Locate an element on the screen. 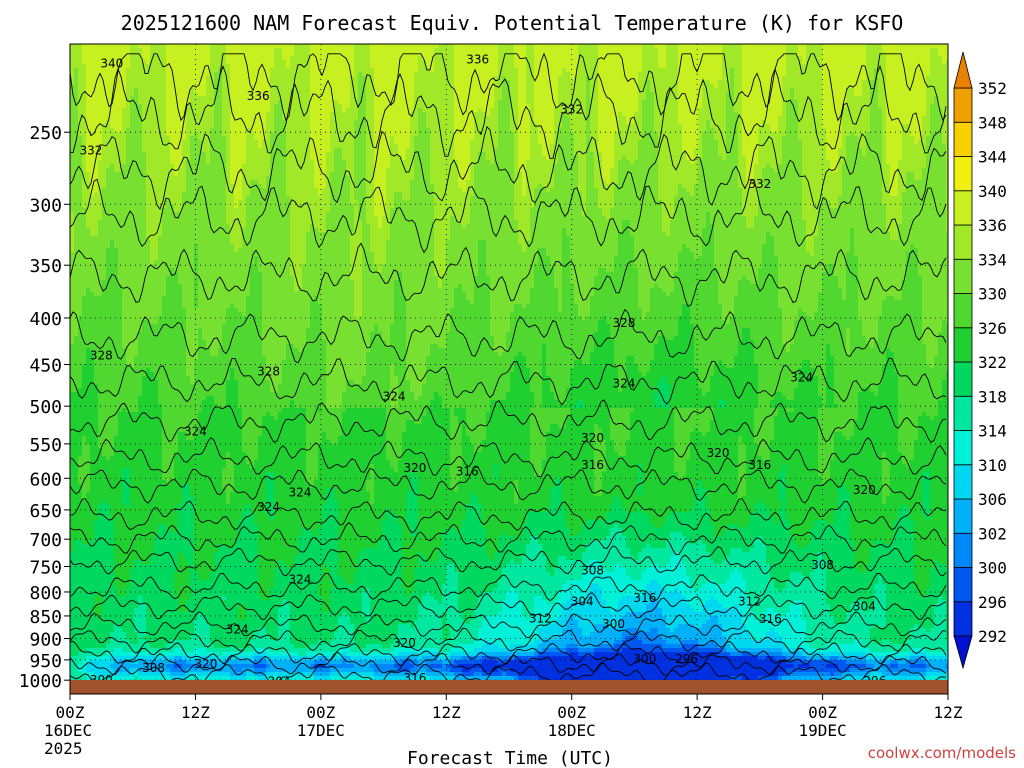 The width and height of the screenshot is (1024, 768). x-tick-label: 17DEC is located at coordinates (321, 730).